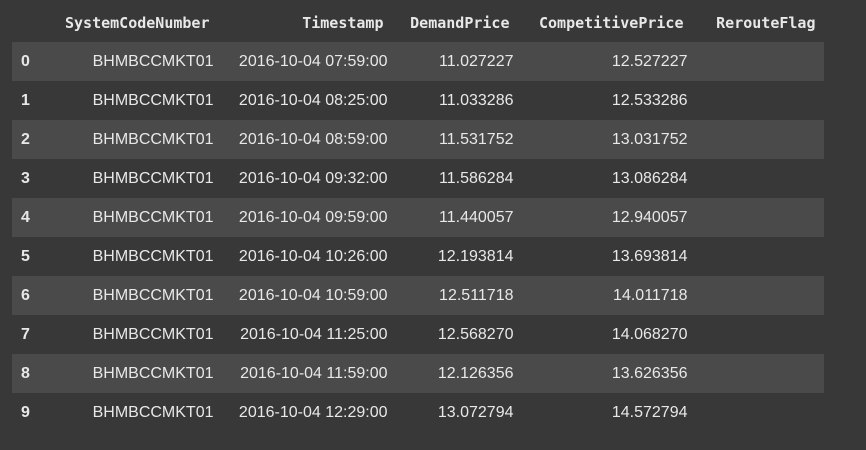 Image resolution: width=866 pixels, height=450 pixels. Describe the element at coordinates (25, 295) in the screenshot. I see `row-index: 6` at that location.